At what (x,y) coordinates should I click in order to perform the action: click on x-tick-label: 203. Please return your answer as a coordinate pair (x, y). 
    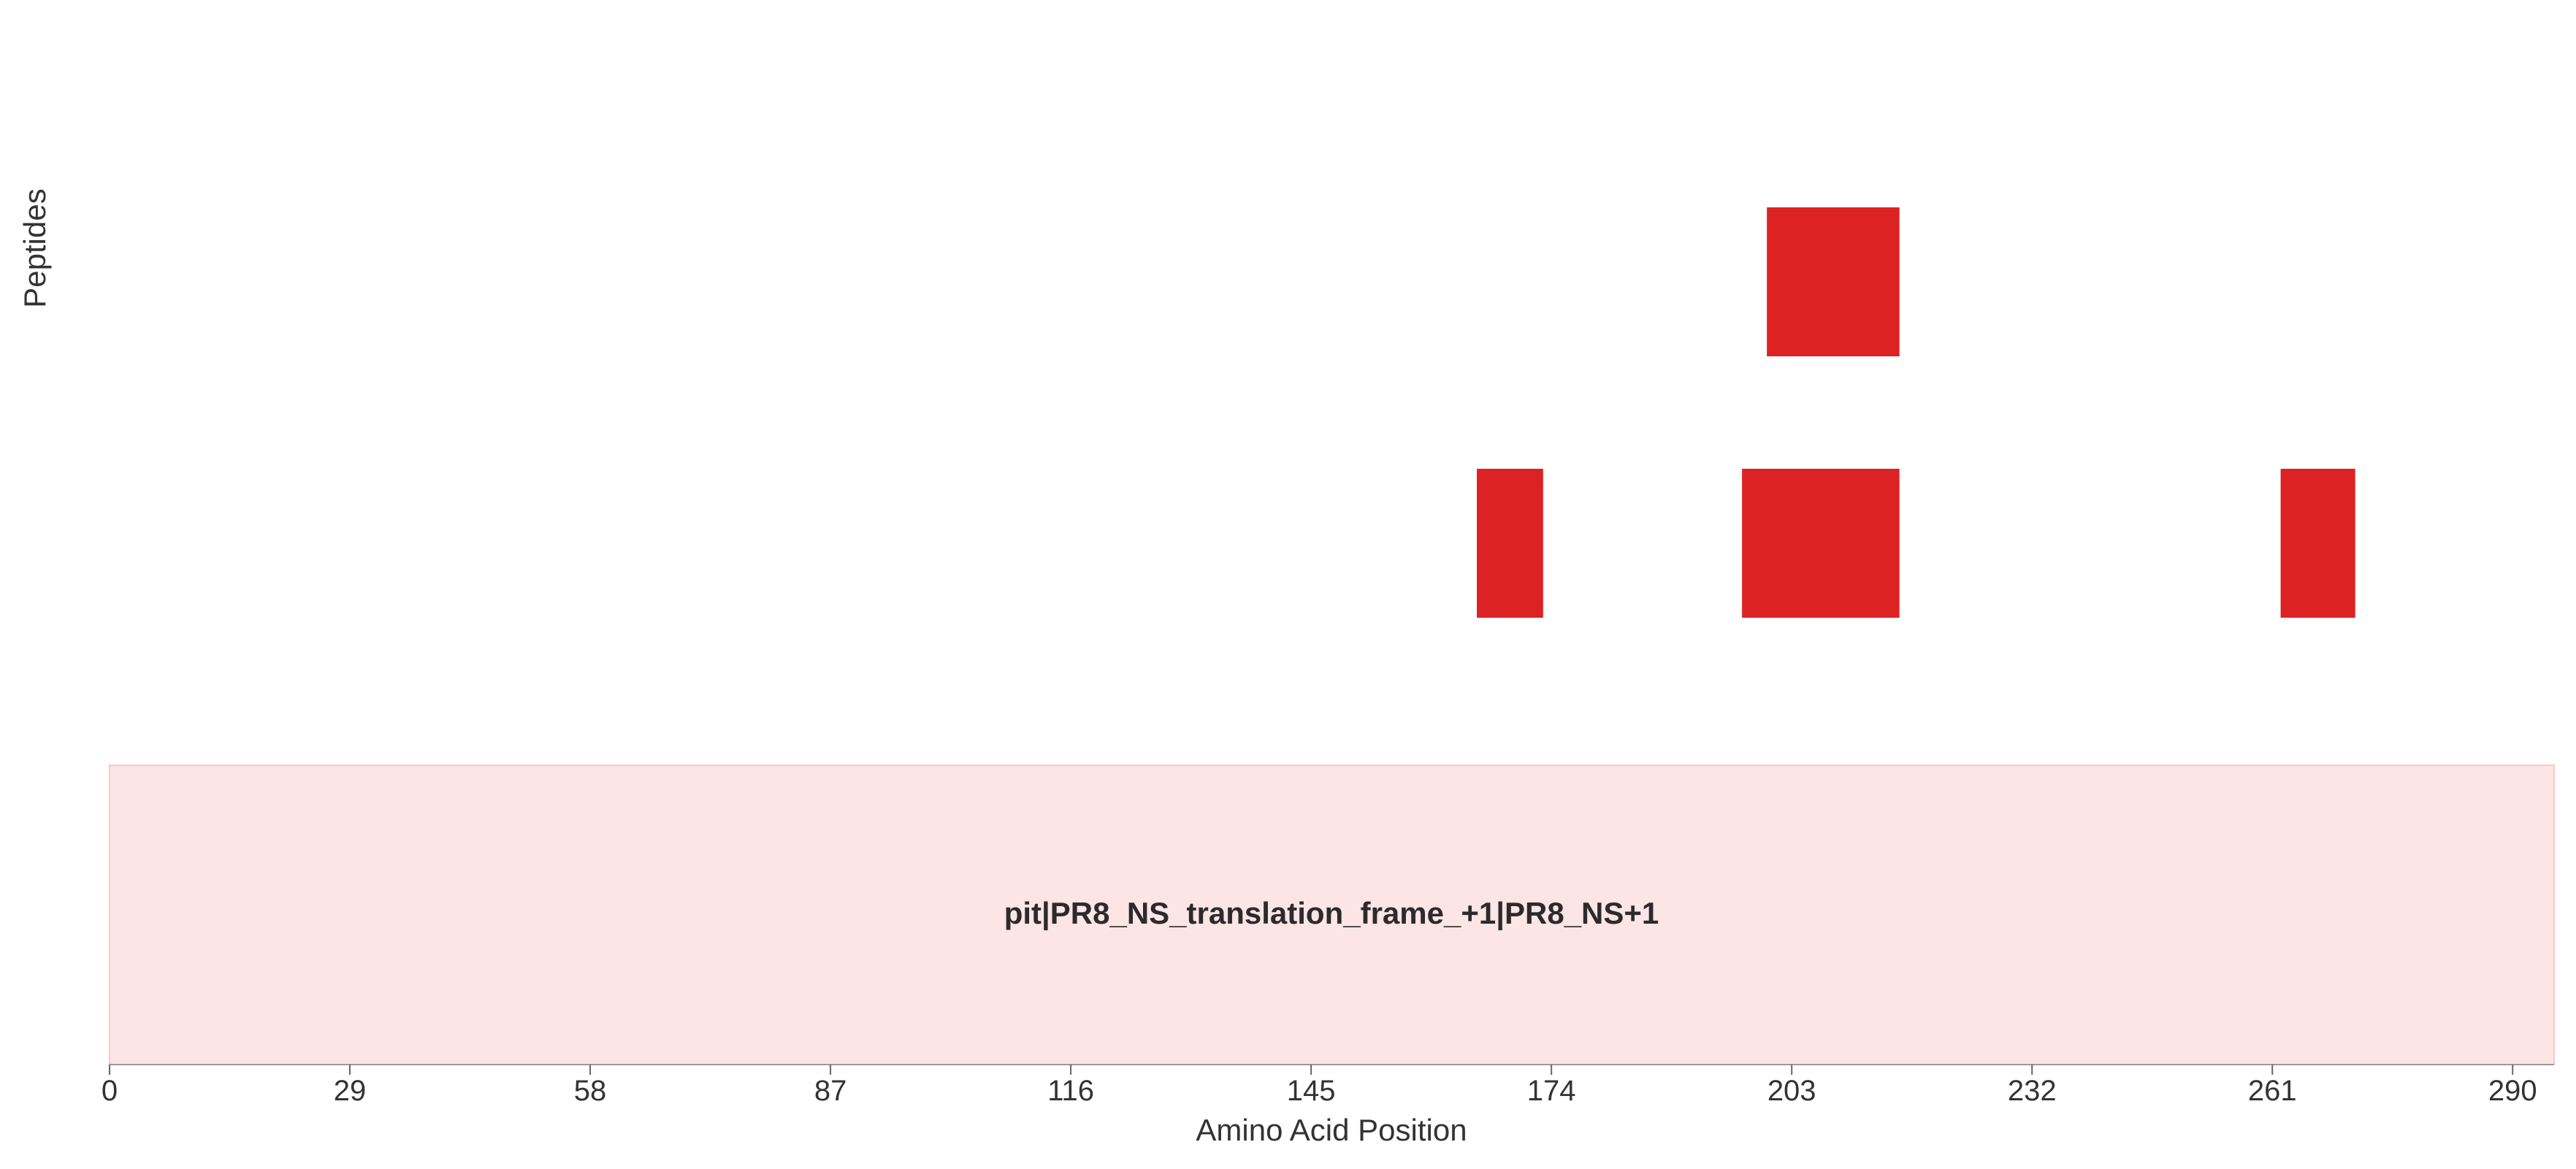
    Looking at the image, I should click on (1791, 1091).